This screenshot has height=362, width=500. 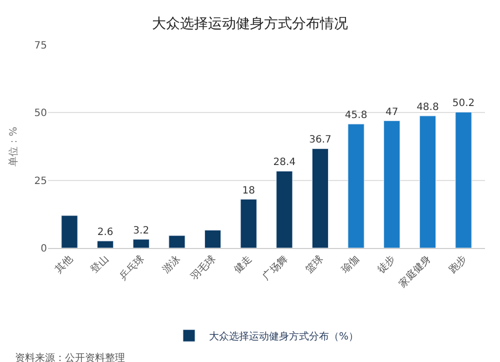 What do you see at coordinates (314, 264) in the screenshot?
I see `x-tick-label: 篮球` at bounding box center [314, 264].